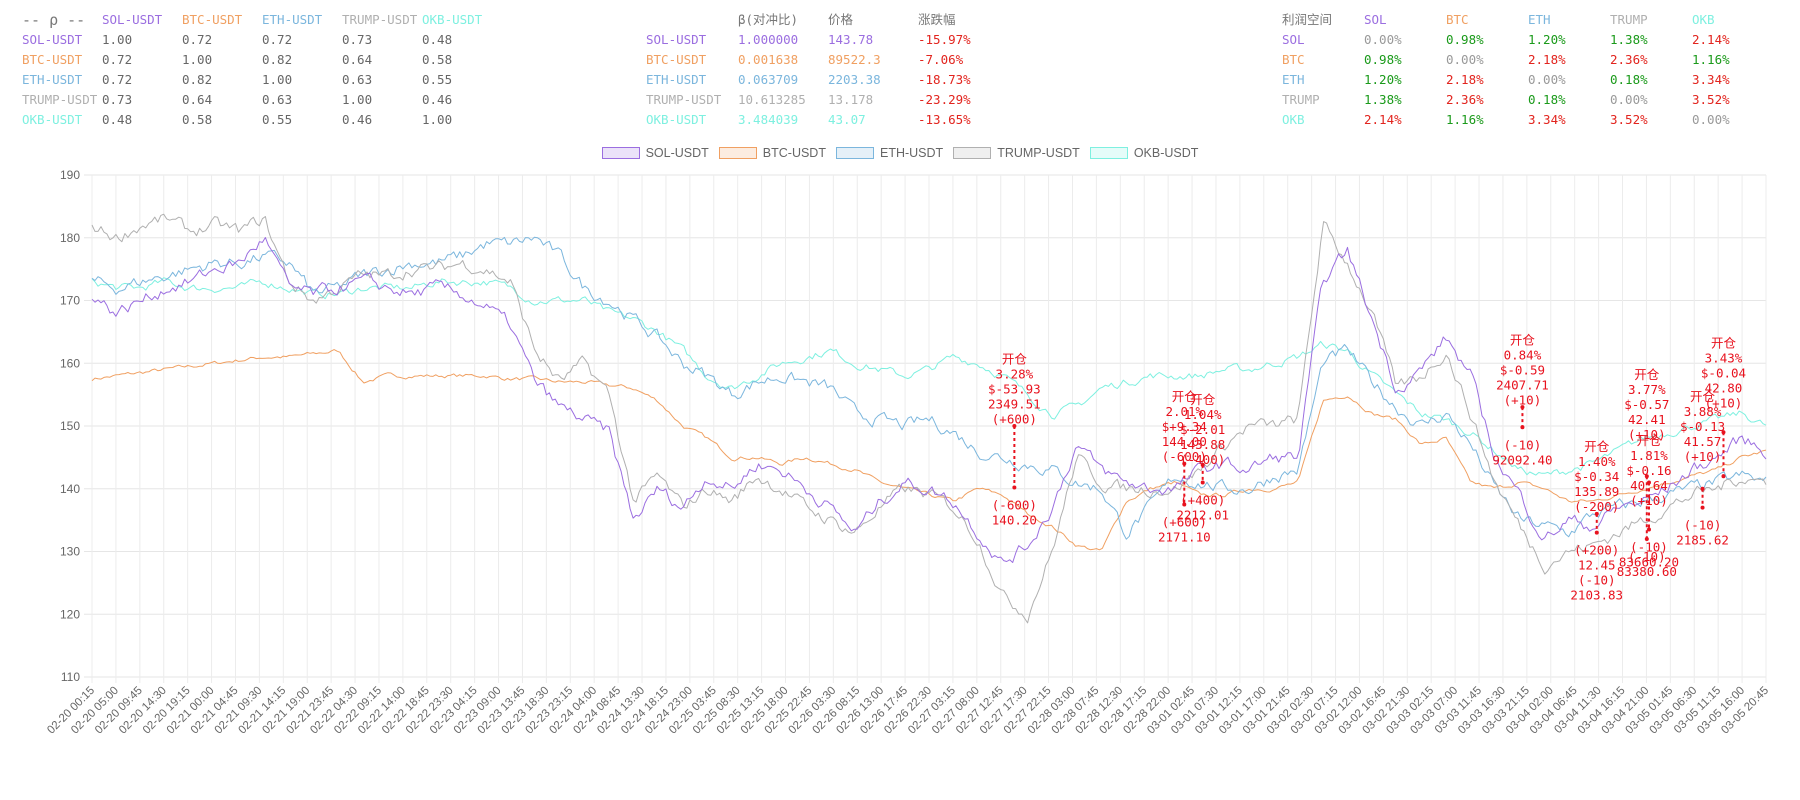 This screenshot has height=800, width=1800. Describe the element at coordinates (357, 59) in the screenshot. I see `corr-value: 0.64` at that location.